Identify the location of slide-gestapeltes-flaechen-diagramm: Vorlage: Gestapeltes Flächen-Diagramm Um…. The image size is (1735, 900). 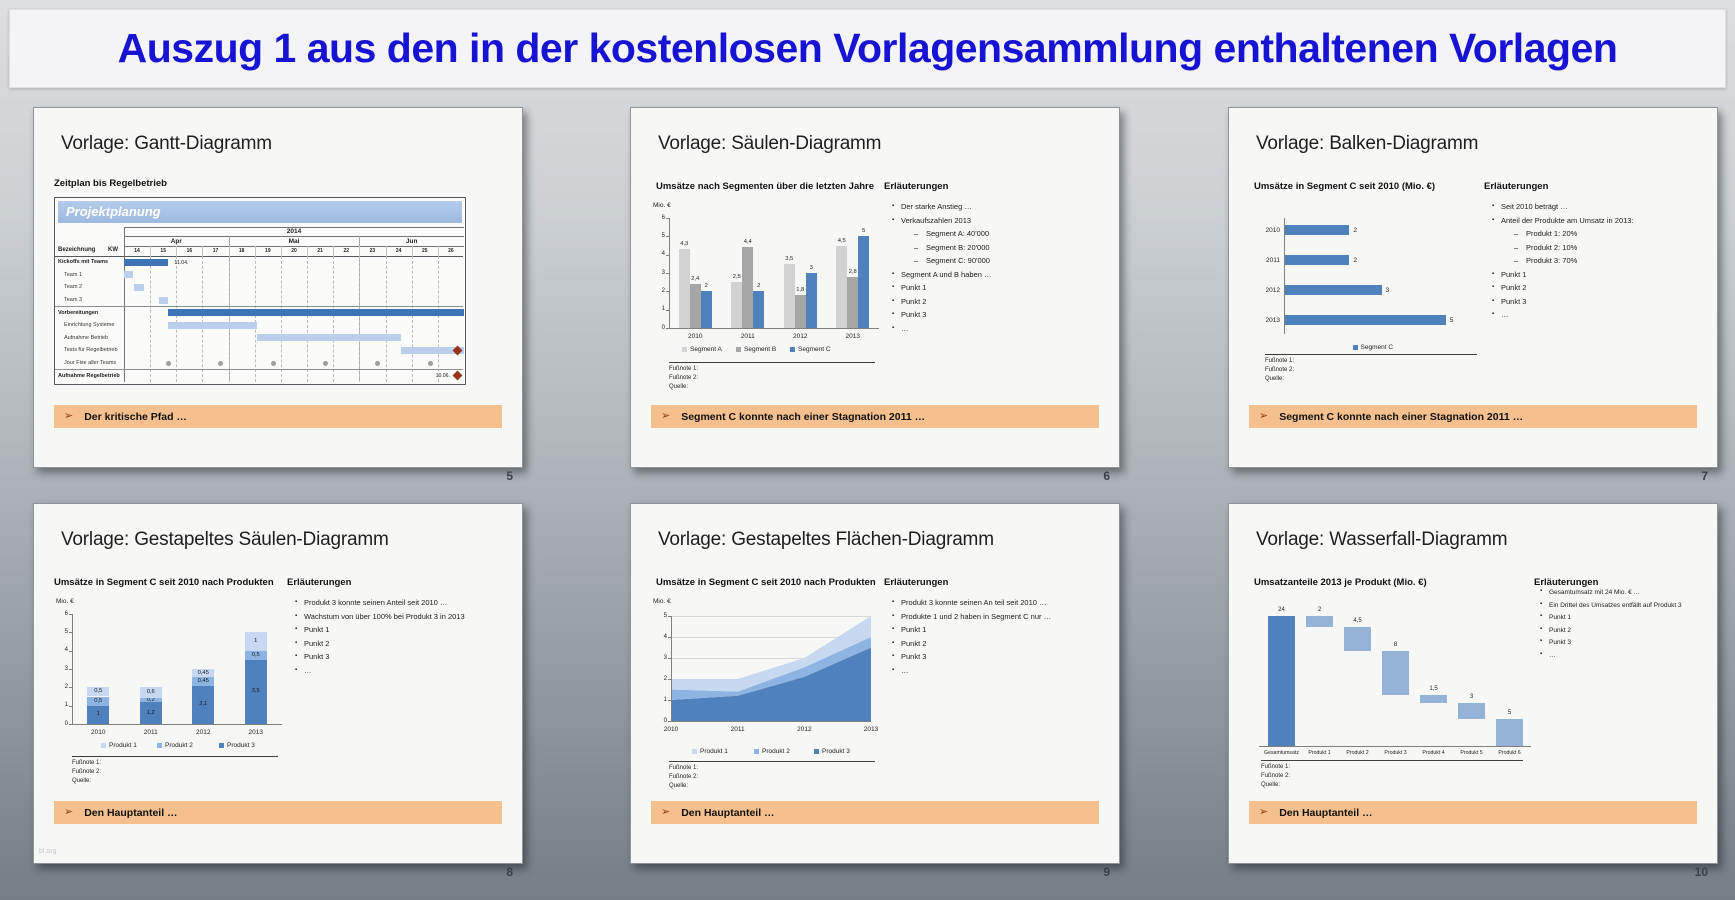
(875, 683).